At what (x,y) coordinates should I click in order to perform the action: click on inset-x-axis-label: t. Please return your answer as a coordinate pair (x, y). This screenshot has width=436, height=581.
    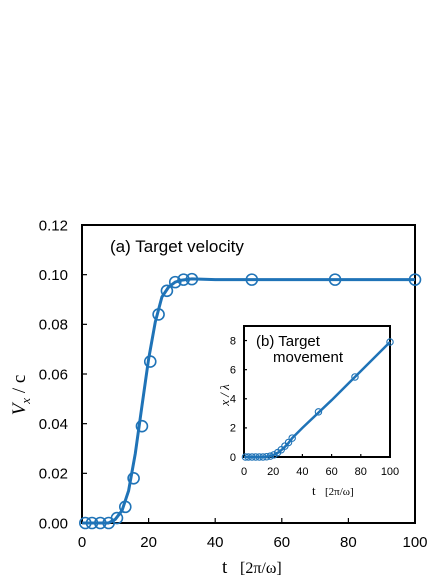
    Looking at the image, I should click on (314, 490).